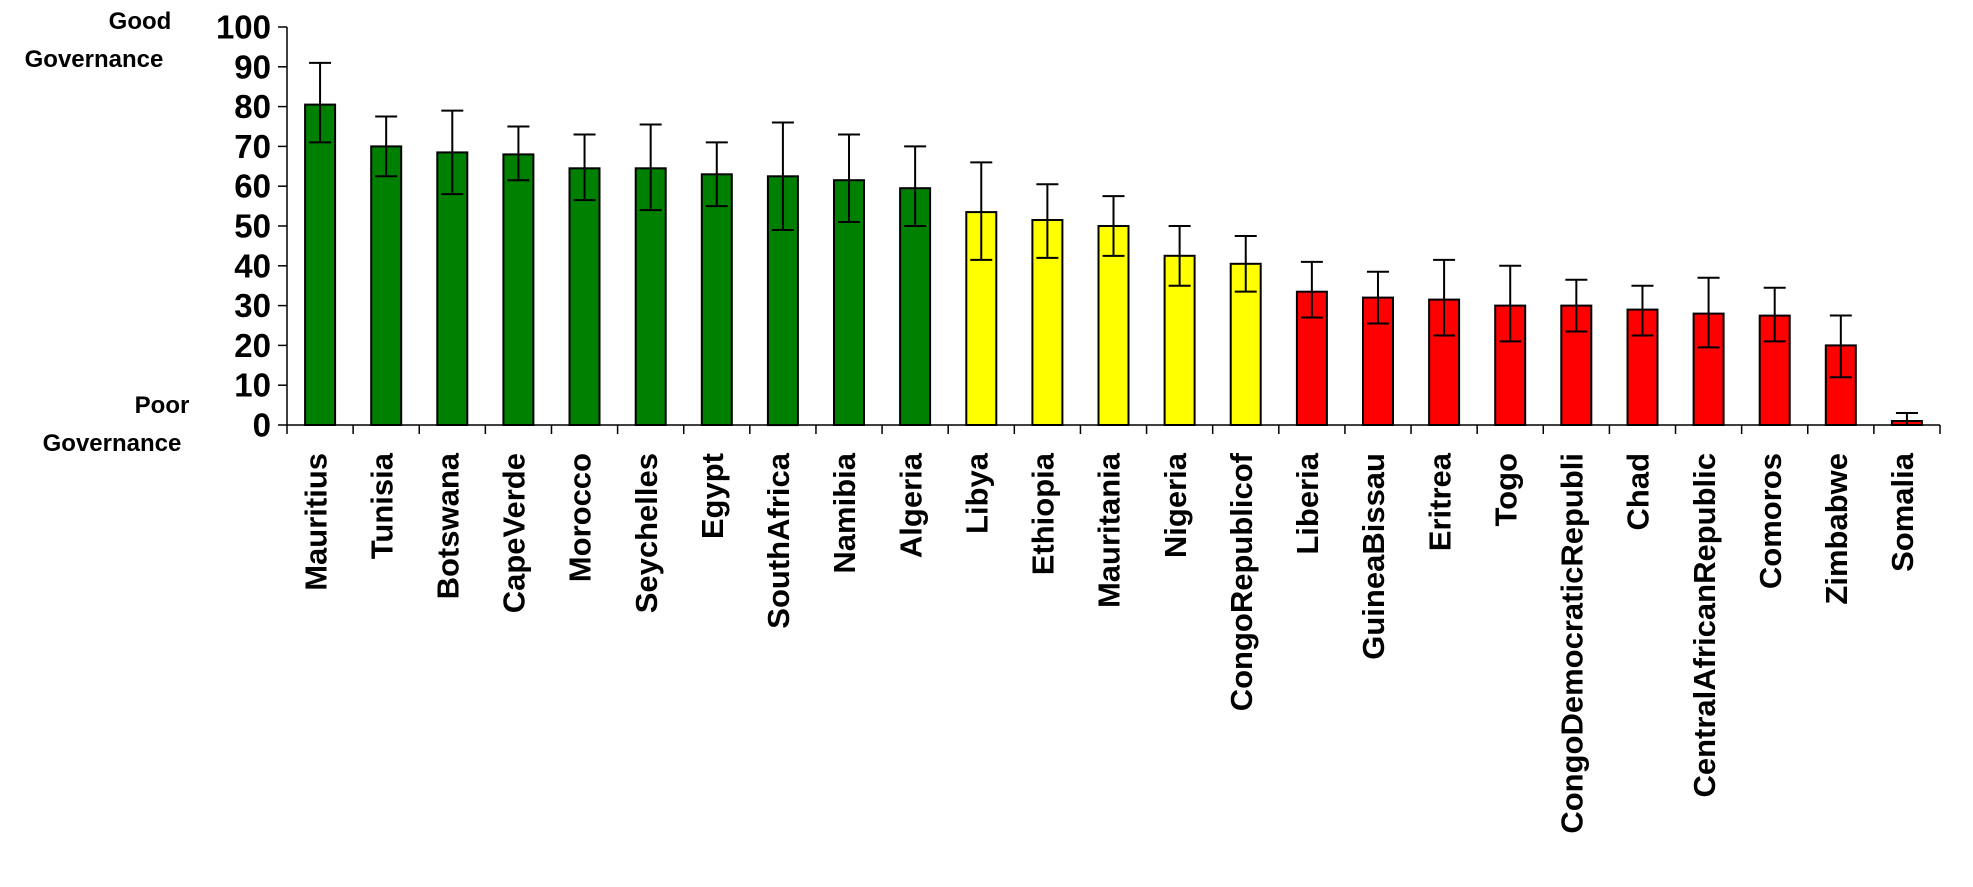  I want to click on x-tick-label-liberia: Liberia, so click(1307, 503).